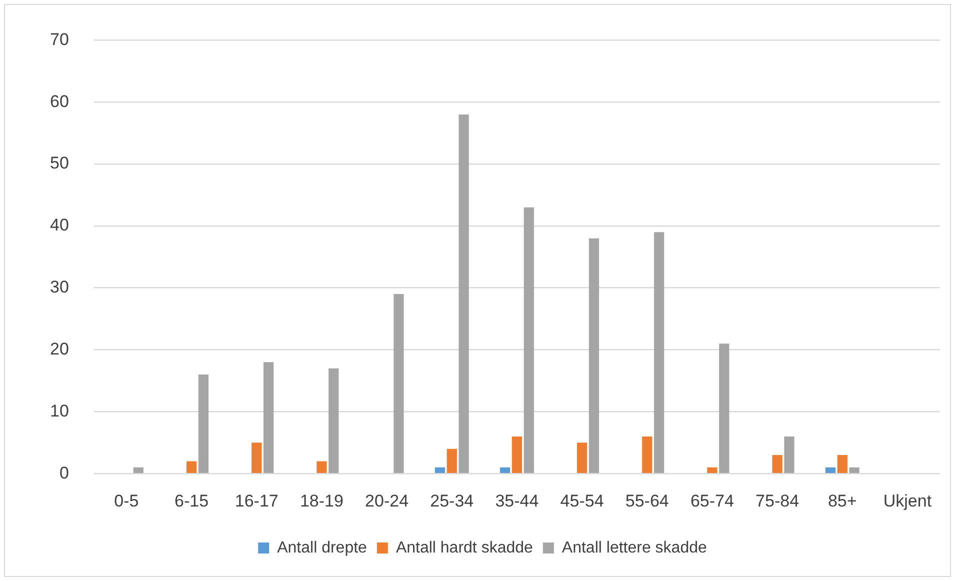 The height and width of the screenshot is (581, 955). What do you see at coordinates (517, 500) in the screenshot?
I see `x-tick-label: 35-44` at bounding box center [517, 500].